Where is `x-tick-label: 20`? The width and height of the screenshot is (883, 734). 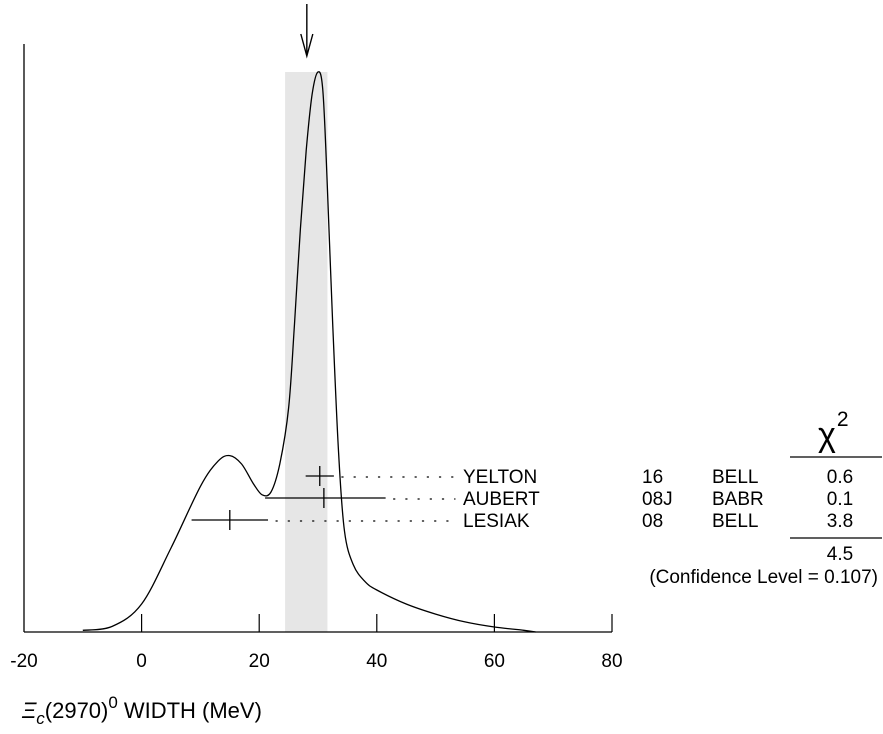 x-tick-label: 20 is located at coordinates (259, 661).